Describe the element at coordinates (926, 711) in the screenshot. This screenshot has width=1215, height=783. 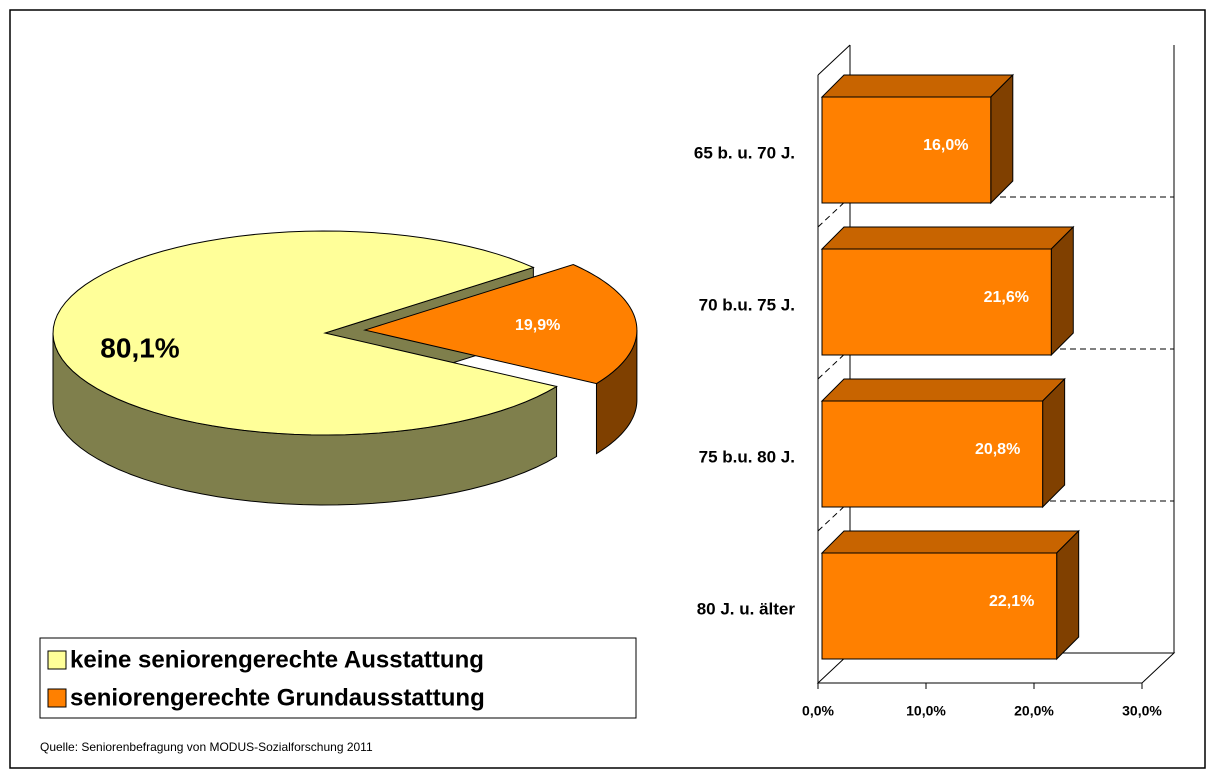
I see `x-tick-label: 10,0%` at that location.